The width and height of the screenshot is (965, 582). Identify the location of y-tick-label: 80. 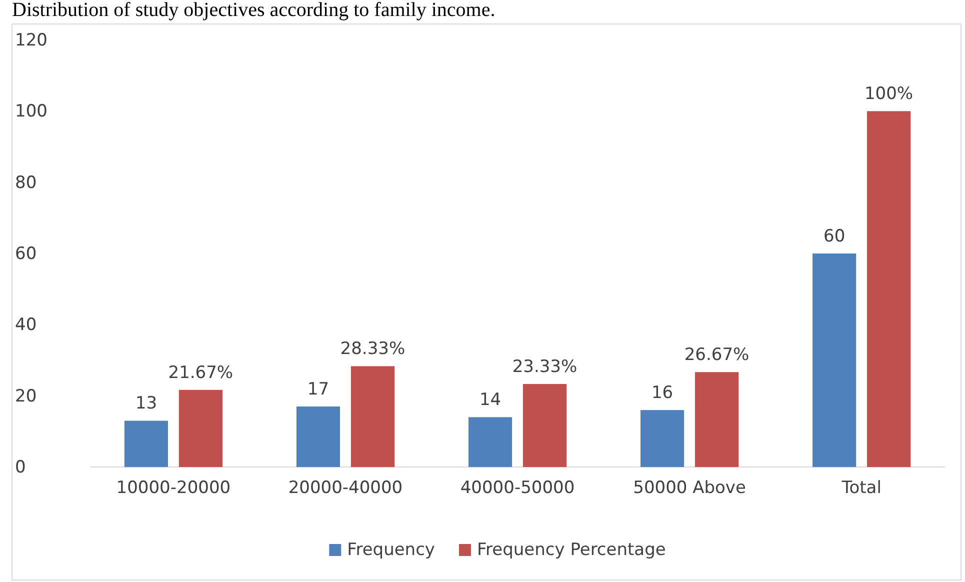
(26, 182).